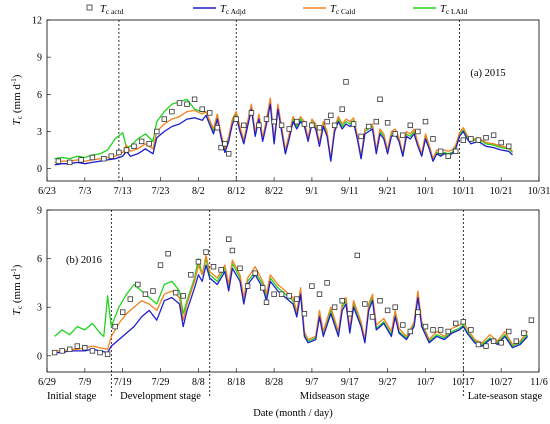  I want to click on panel-2015-ytick-label: 3, so click(39, 132).